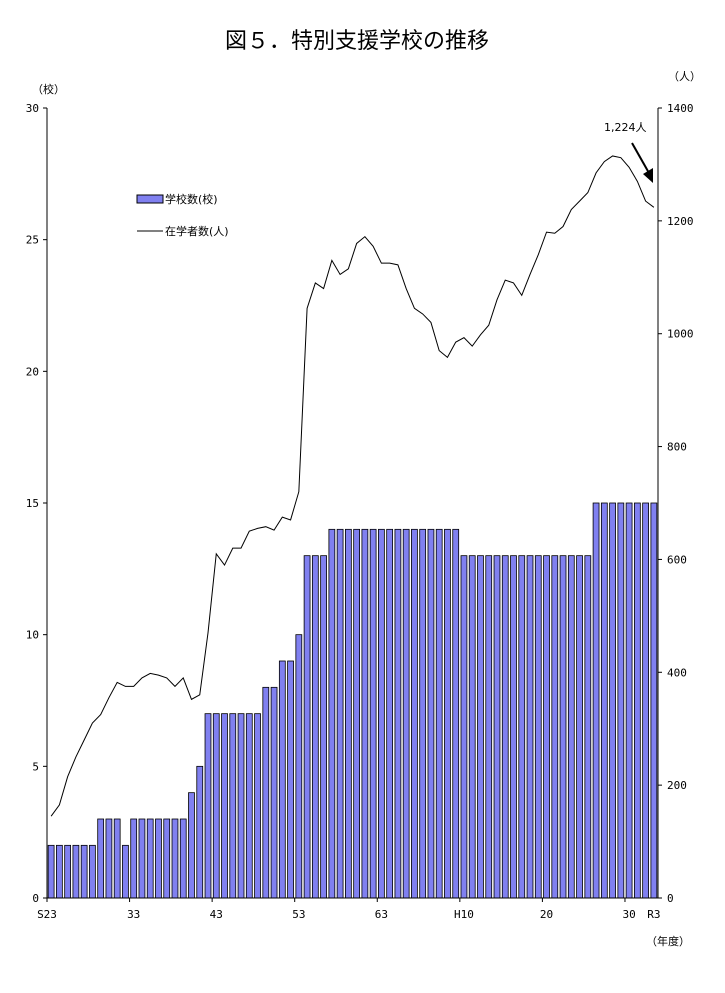 This screenshot has width=725, height=993. I want to click on x-tick-label-0: S23, so click(47, 914).